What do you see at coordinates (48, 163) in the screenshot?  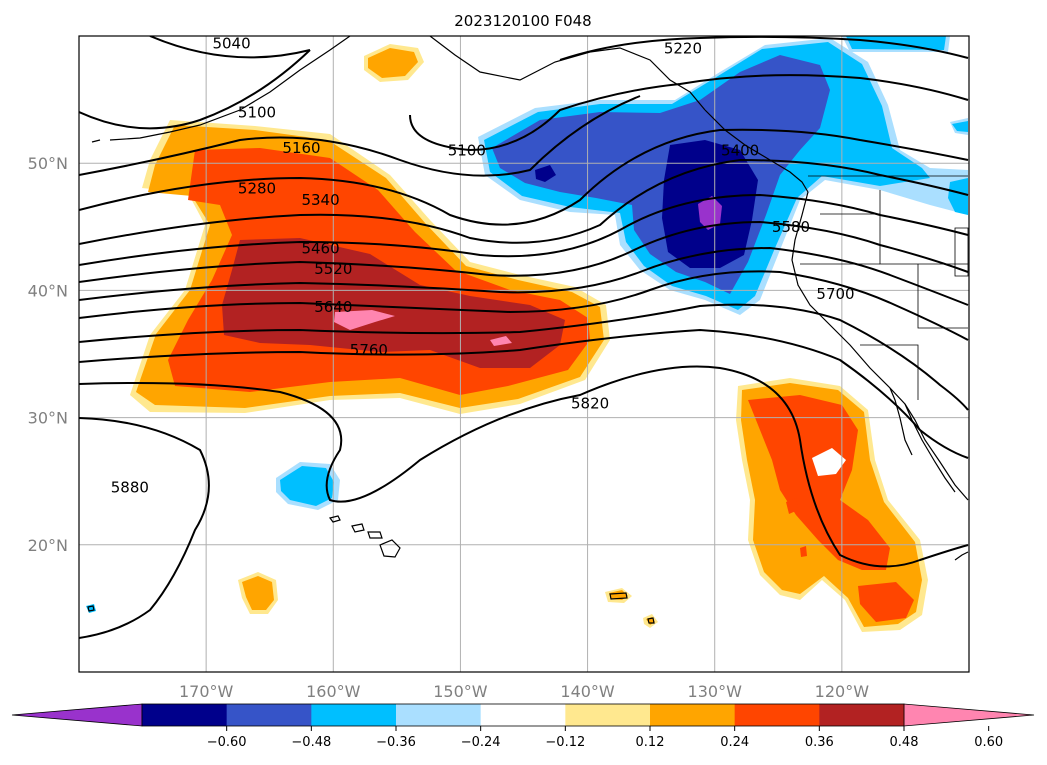 I see `lat-label: 50°N` at bounding box center [48, 163].